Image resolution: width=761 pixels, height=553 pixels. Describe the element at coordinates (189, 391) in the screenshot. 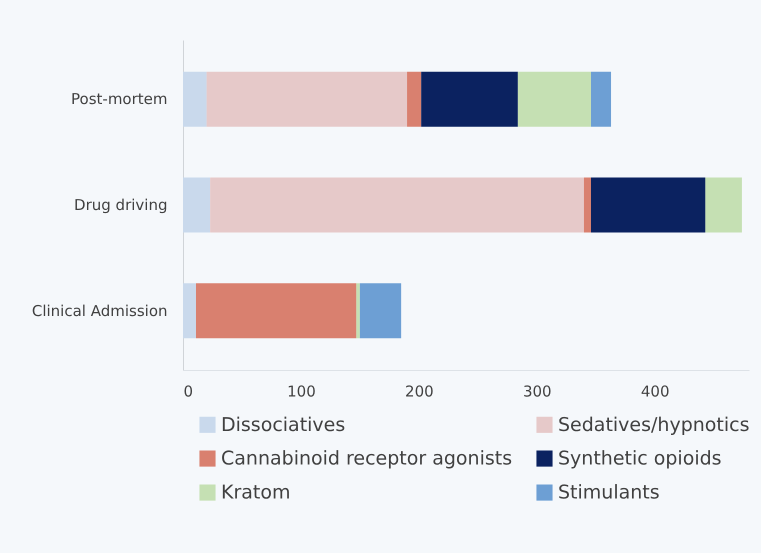

I see `x-tick-label: 0` at that location.